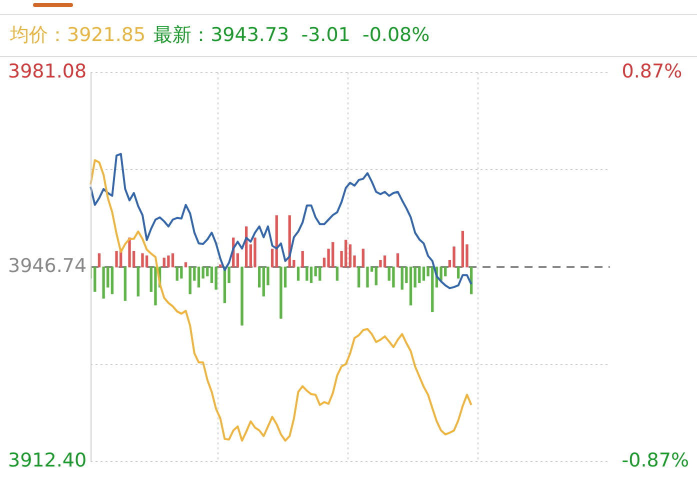 This screenshot has height=477, width=697. I want to click on y-tick-label: 3946.74, so click(47, 265).